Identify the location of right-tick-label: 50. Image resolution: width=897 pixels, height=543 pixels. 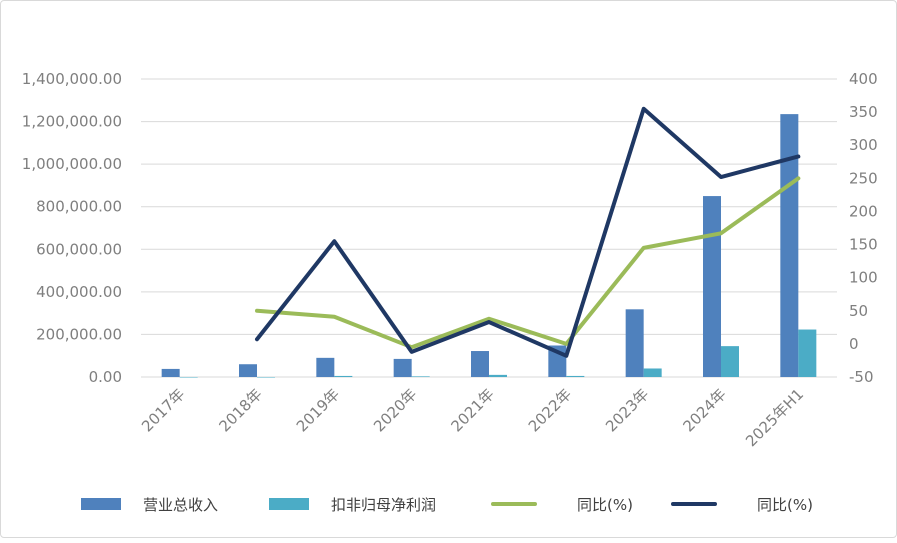
(858, 311).